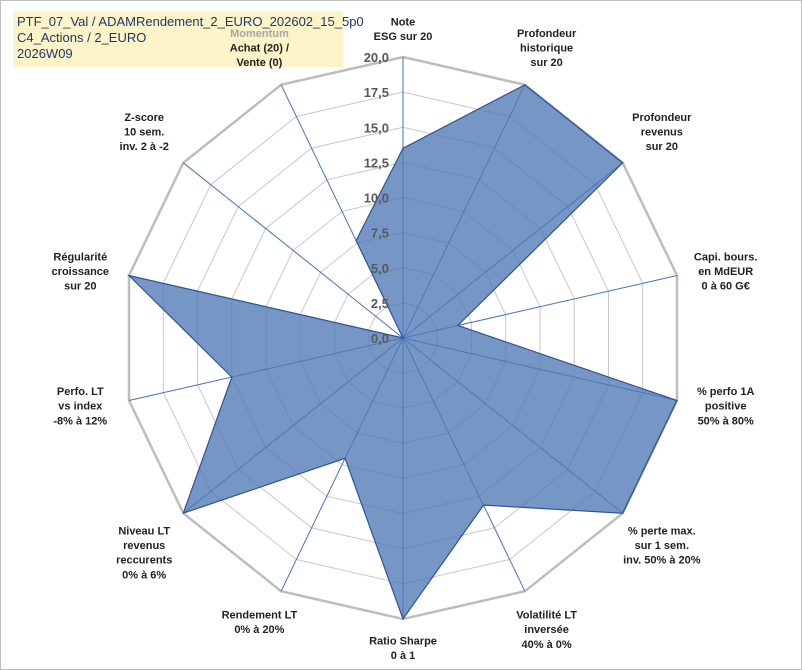 The image size is (802, 670). I want to click on radial-tick-labels: 0,0 2,5 5,0 7,5 10,0 12,5 15,0 17,5 20,0, so click(376, 198).